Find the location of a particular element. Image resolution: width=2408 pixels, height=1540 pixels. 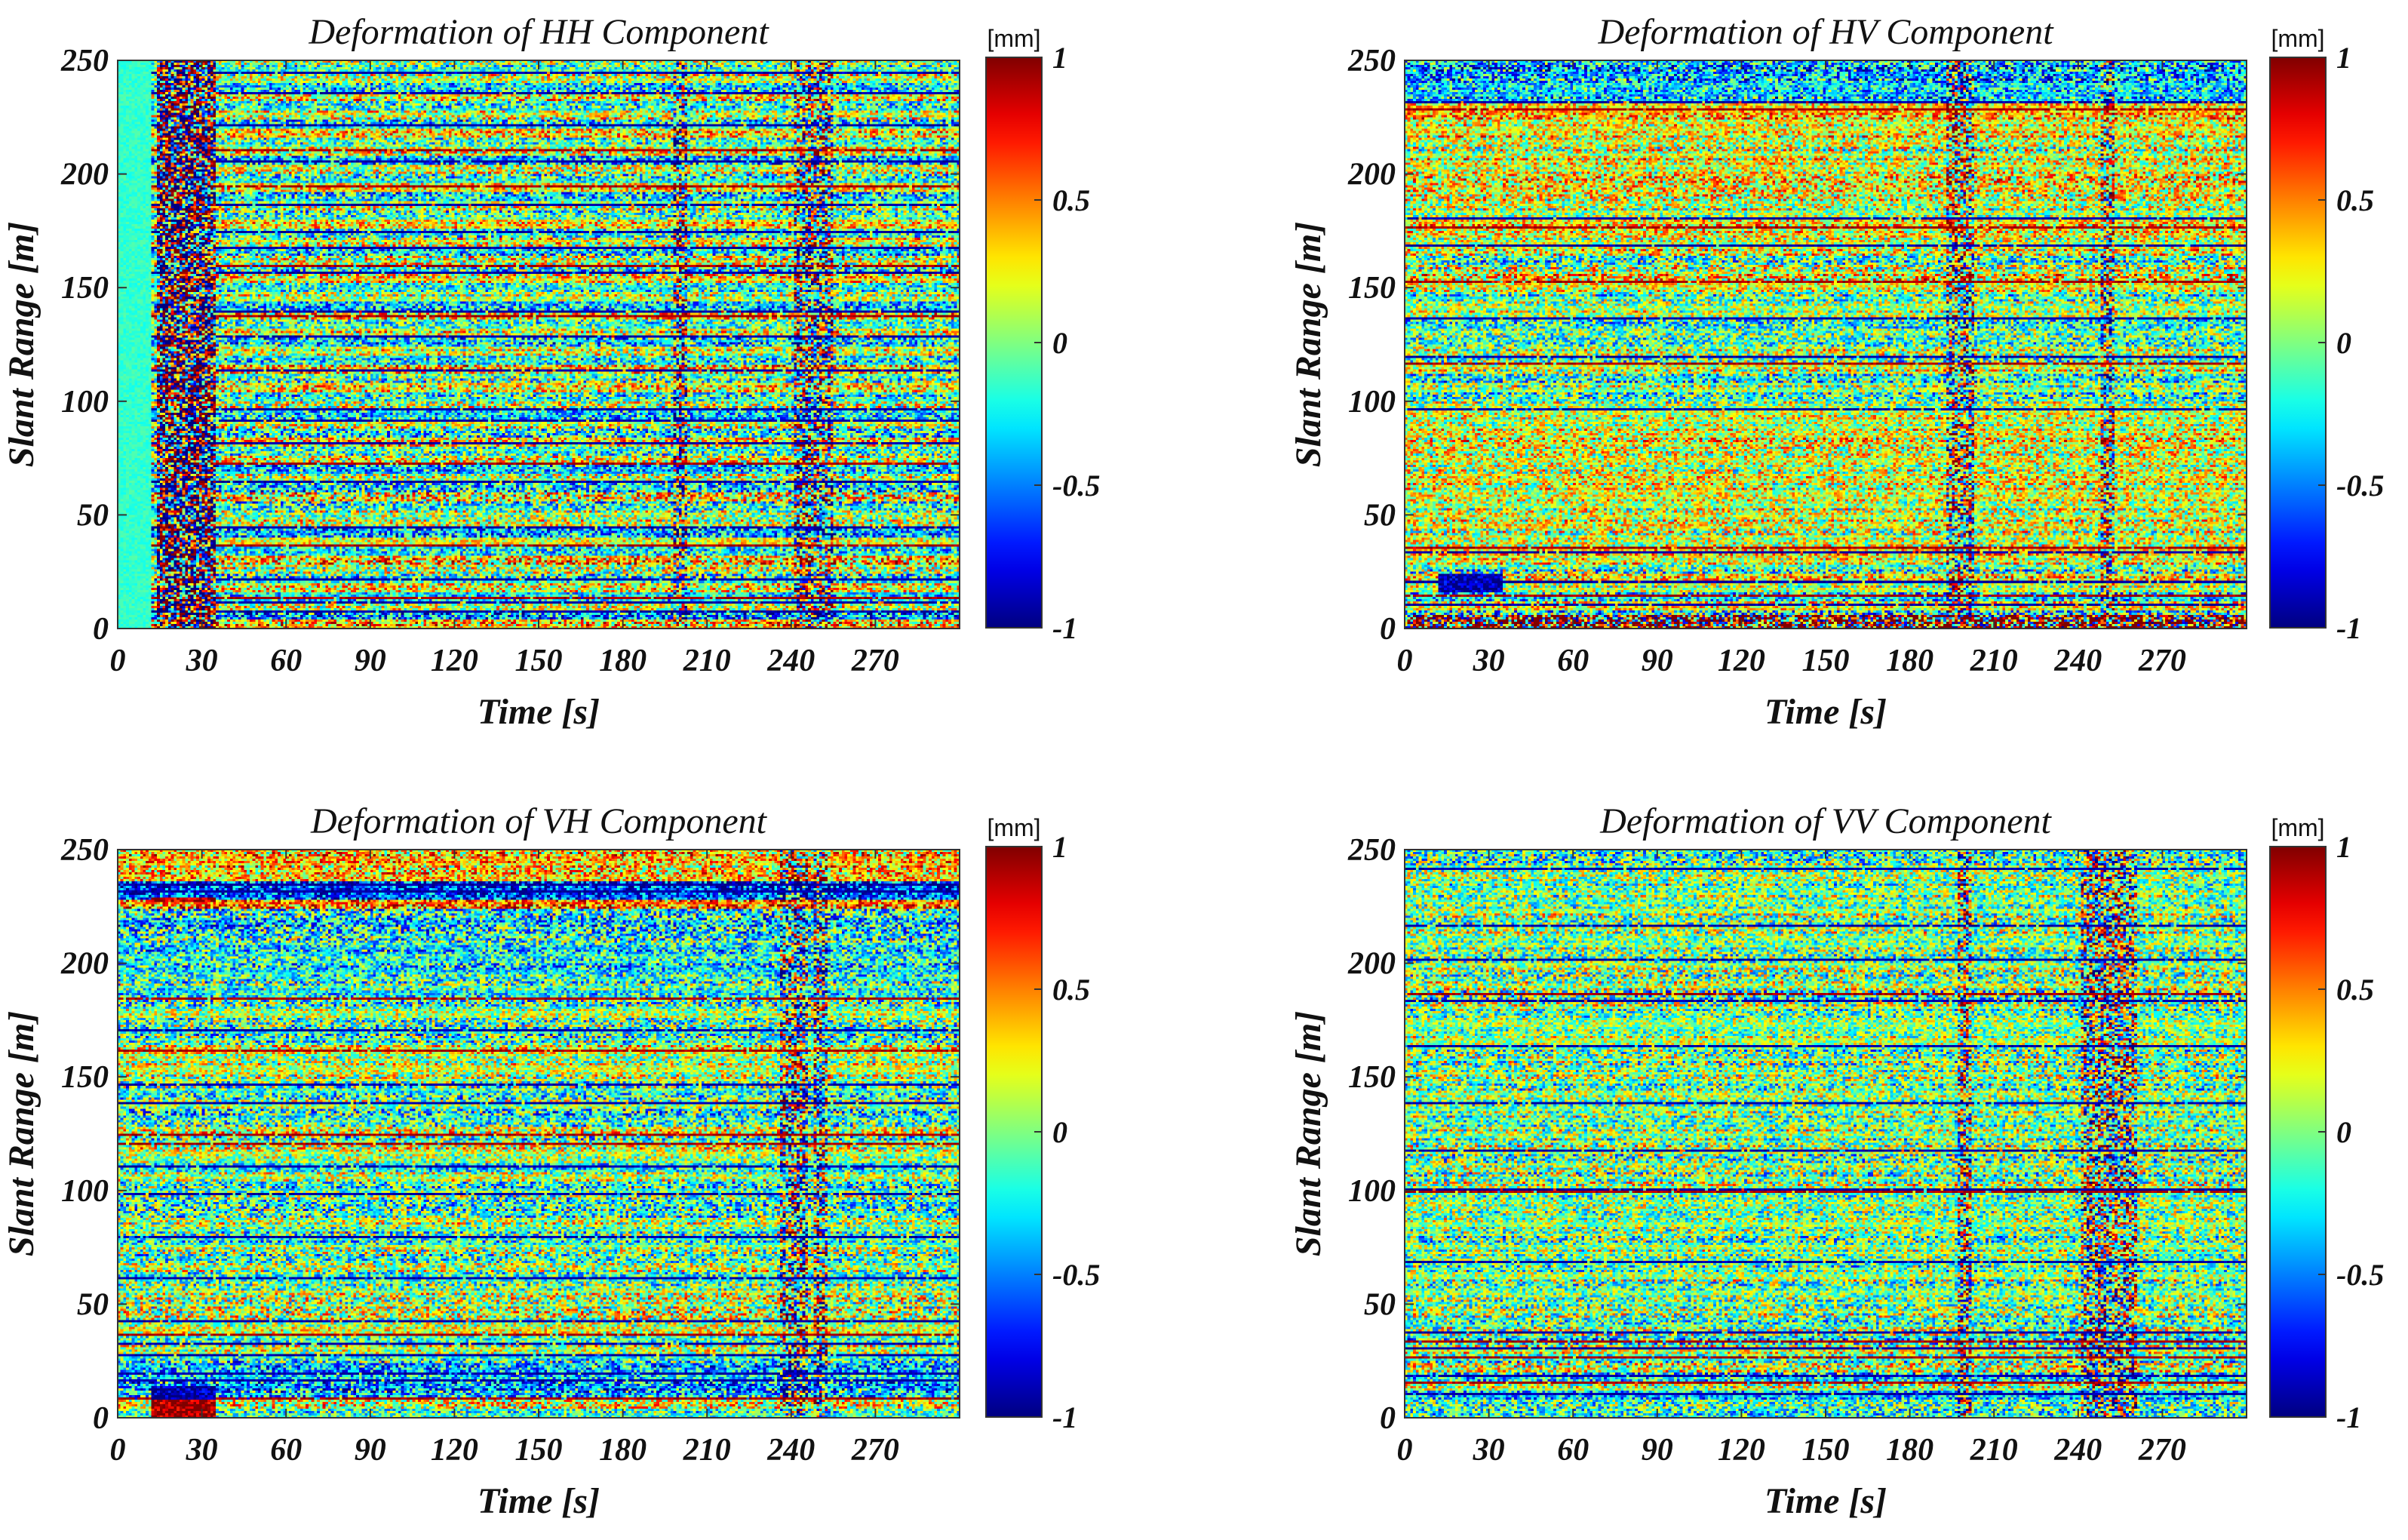

chart-title: Deformation of HV Component is located at coordinates (1825, 32).